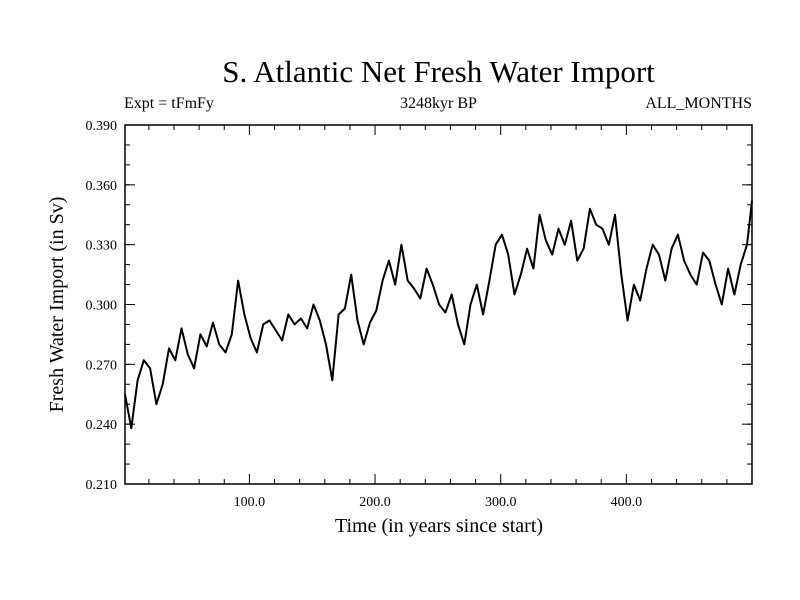 Image resolution: width=800 pixels, height=600 pixels. What do you see at coordinates (439, 526) in the screenshot?
I see `x-axis-label: Time (in years since start)` at bounding box center [439, 526].